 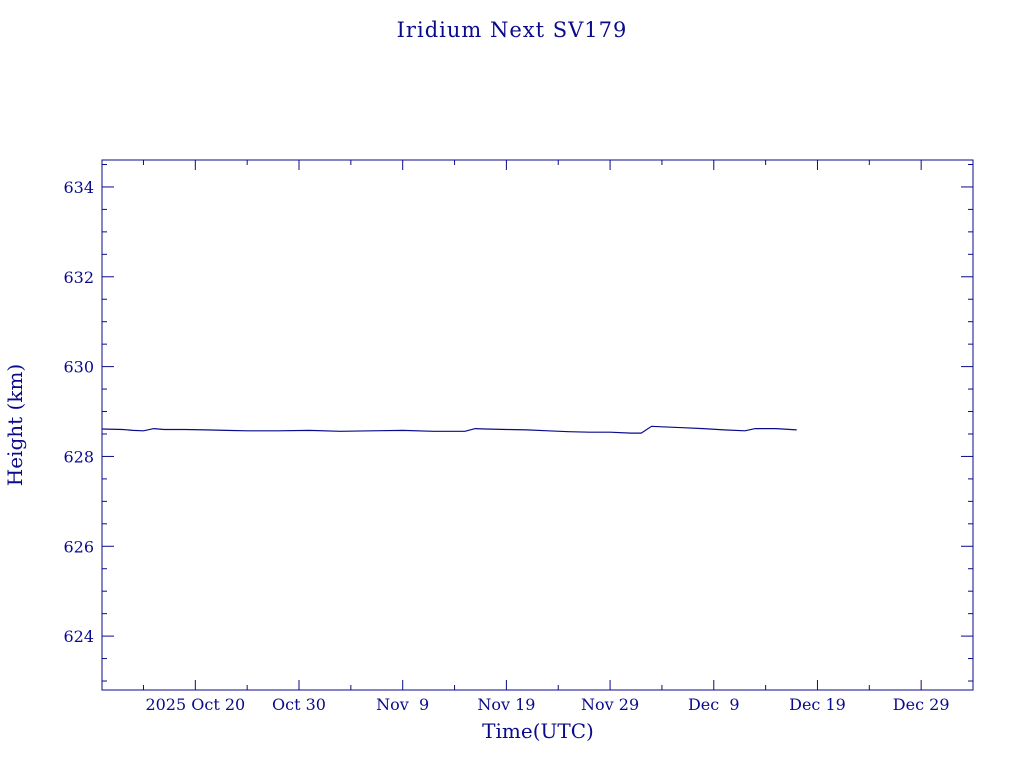 What do you see at coordinates (506, 704) in the screenshot?
I see `x-tick-label: Nov 19` at bounding box center [506, 704].